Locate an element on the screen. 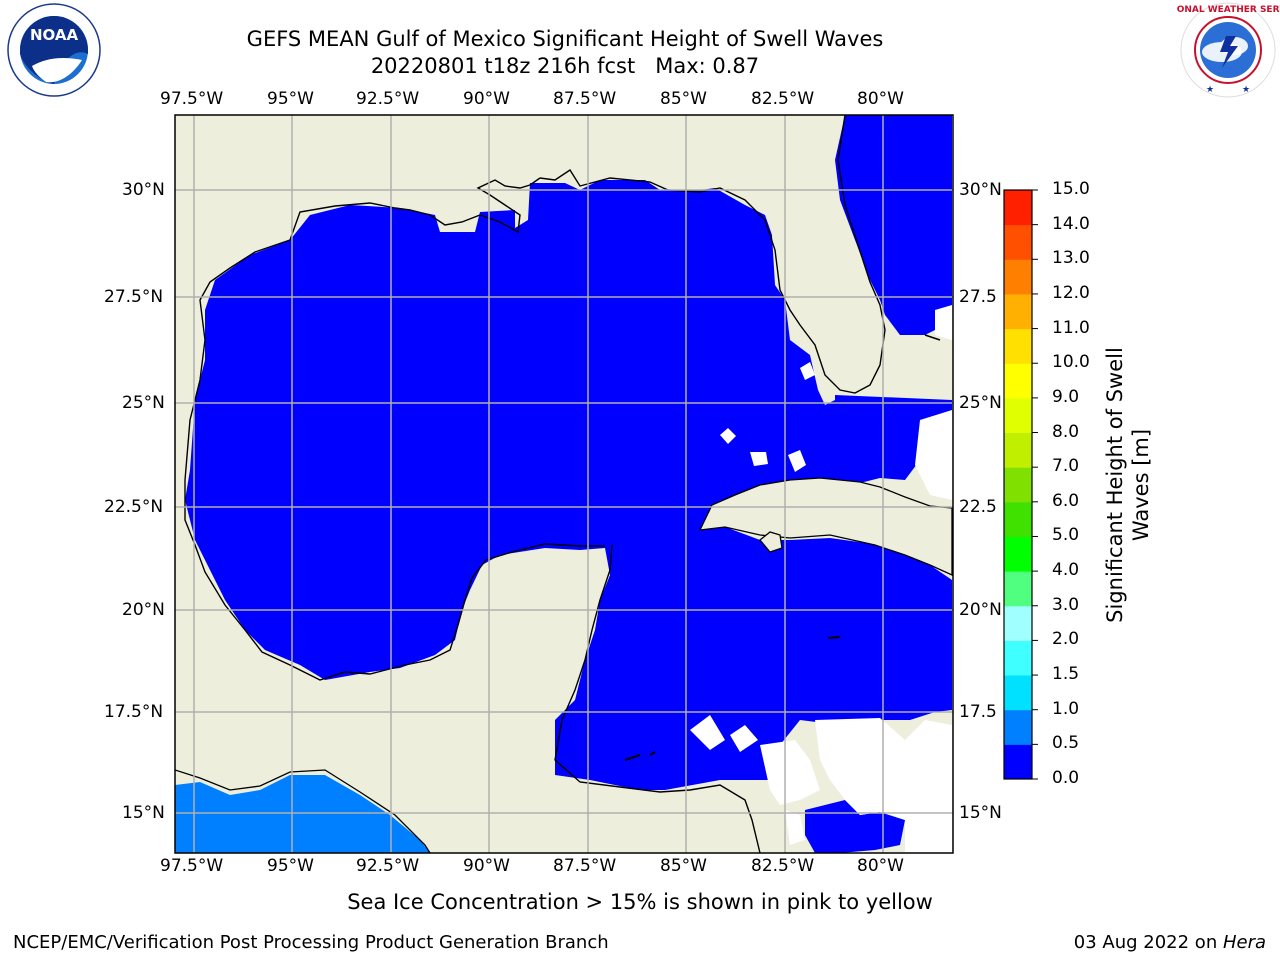  nws-logo-ring-text: NATIONAL WEATHER SERVICE is located at coordinates (1228, 10).